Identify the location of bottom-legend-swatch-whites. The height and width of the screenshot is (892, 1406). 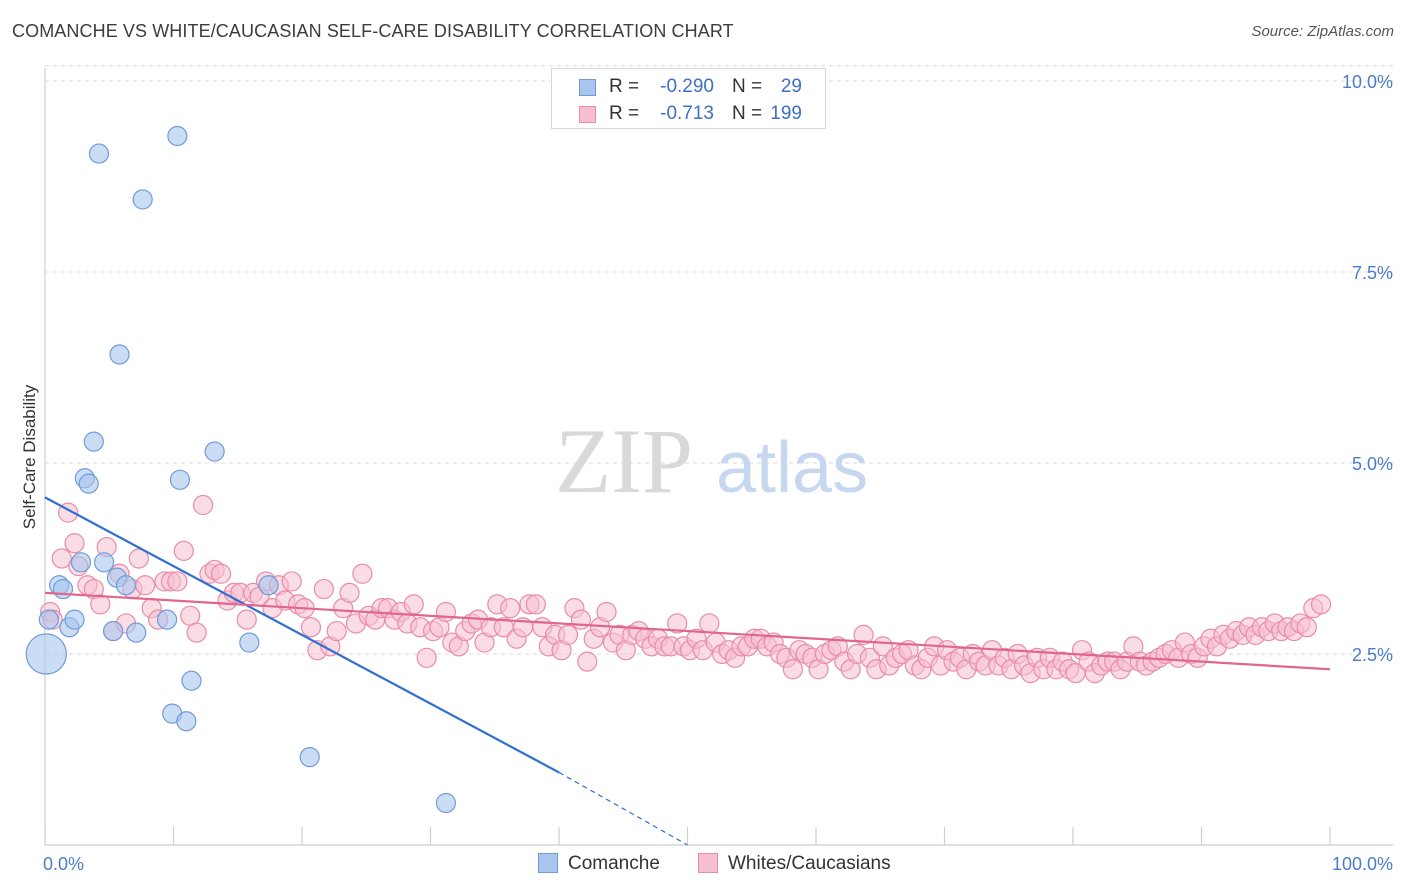
(708, 863).